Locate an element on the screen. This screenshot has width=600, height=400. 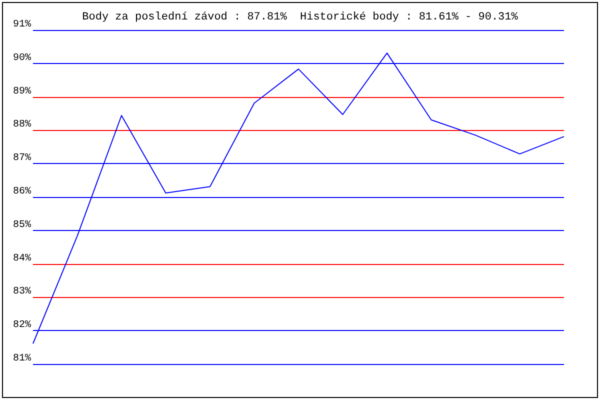
chart-title: Body za poslední závod : 87.81% Historické body : 81.61% - 90.31% is located at coordinates (300, 18).